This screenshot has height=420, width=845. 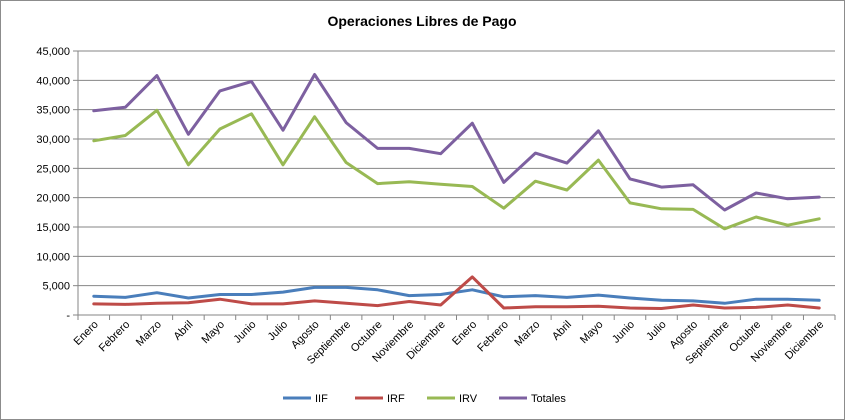 What do you see at coordinates (53, 169) in the screenshot?
I see `y-tick-label: 25,000` at bounding box center [53, 169].